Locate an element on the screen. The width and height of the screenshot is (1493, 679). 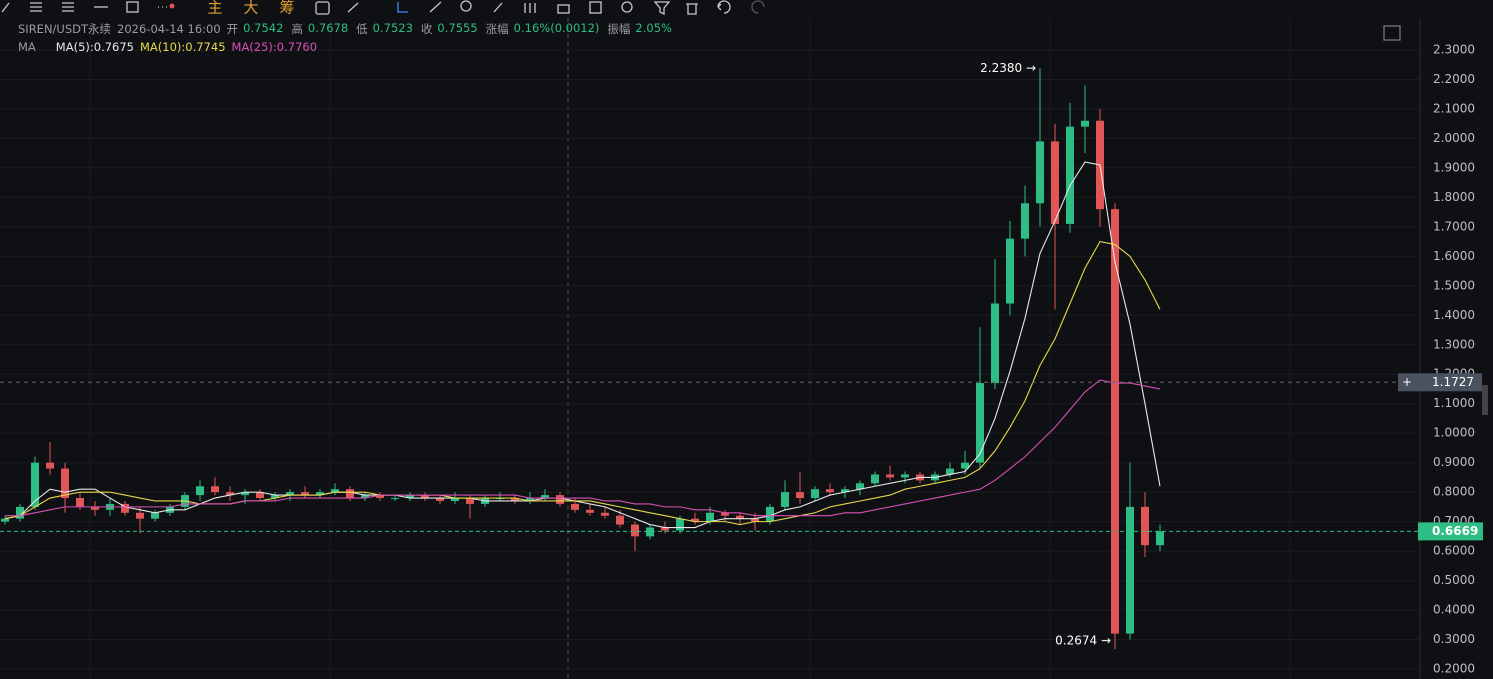
field-value: 0.16%(0.0012) is located at coordinates (556, 28).